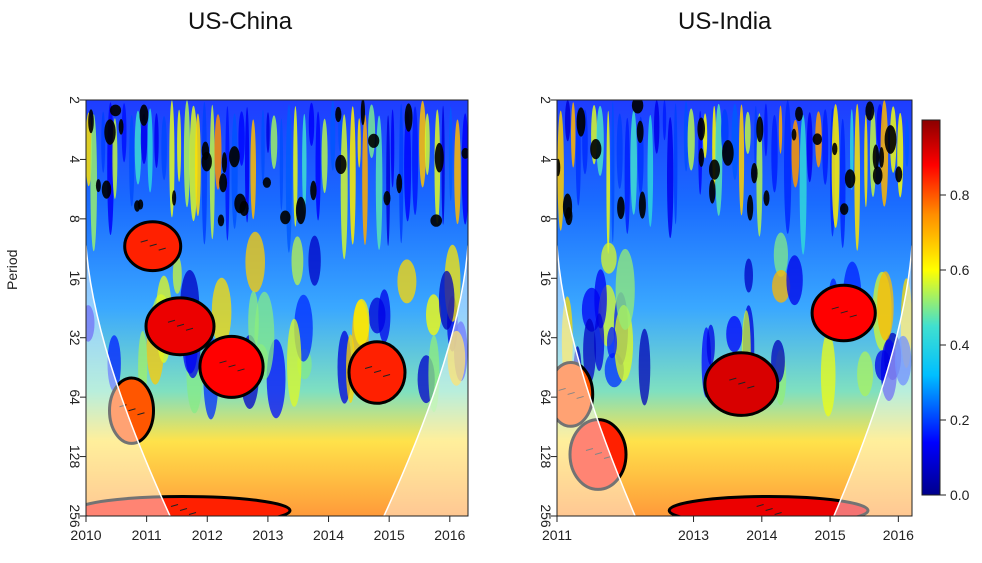 The height and width of the screenshot is (563, 982). I want to click on x-tick-label: 2015, so click(829, 535).